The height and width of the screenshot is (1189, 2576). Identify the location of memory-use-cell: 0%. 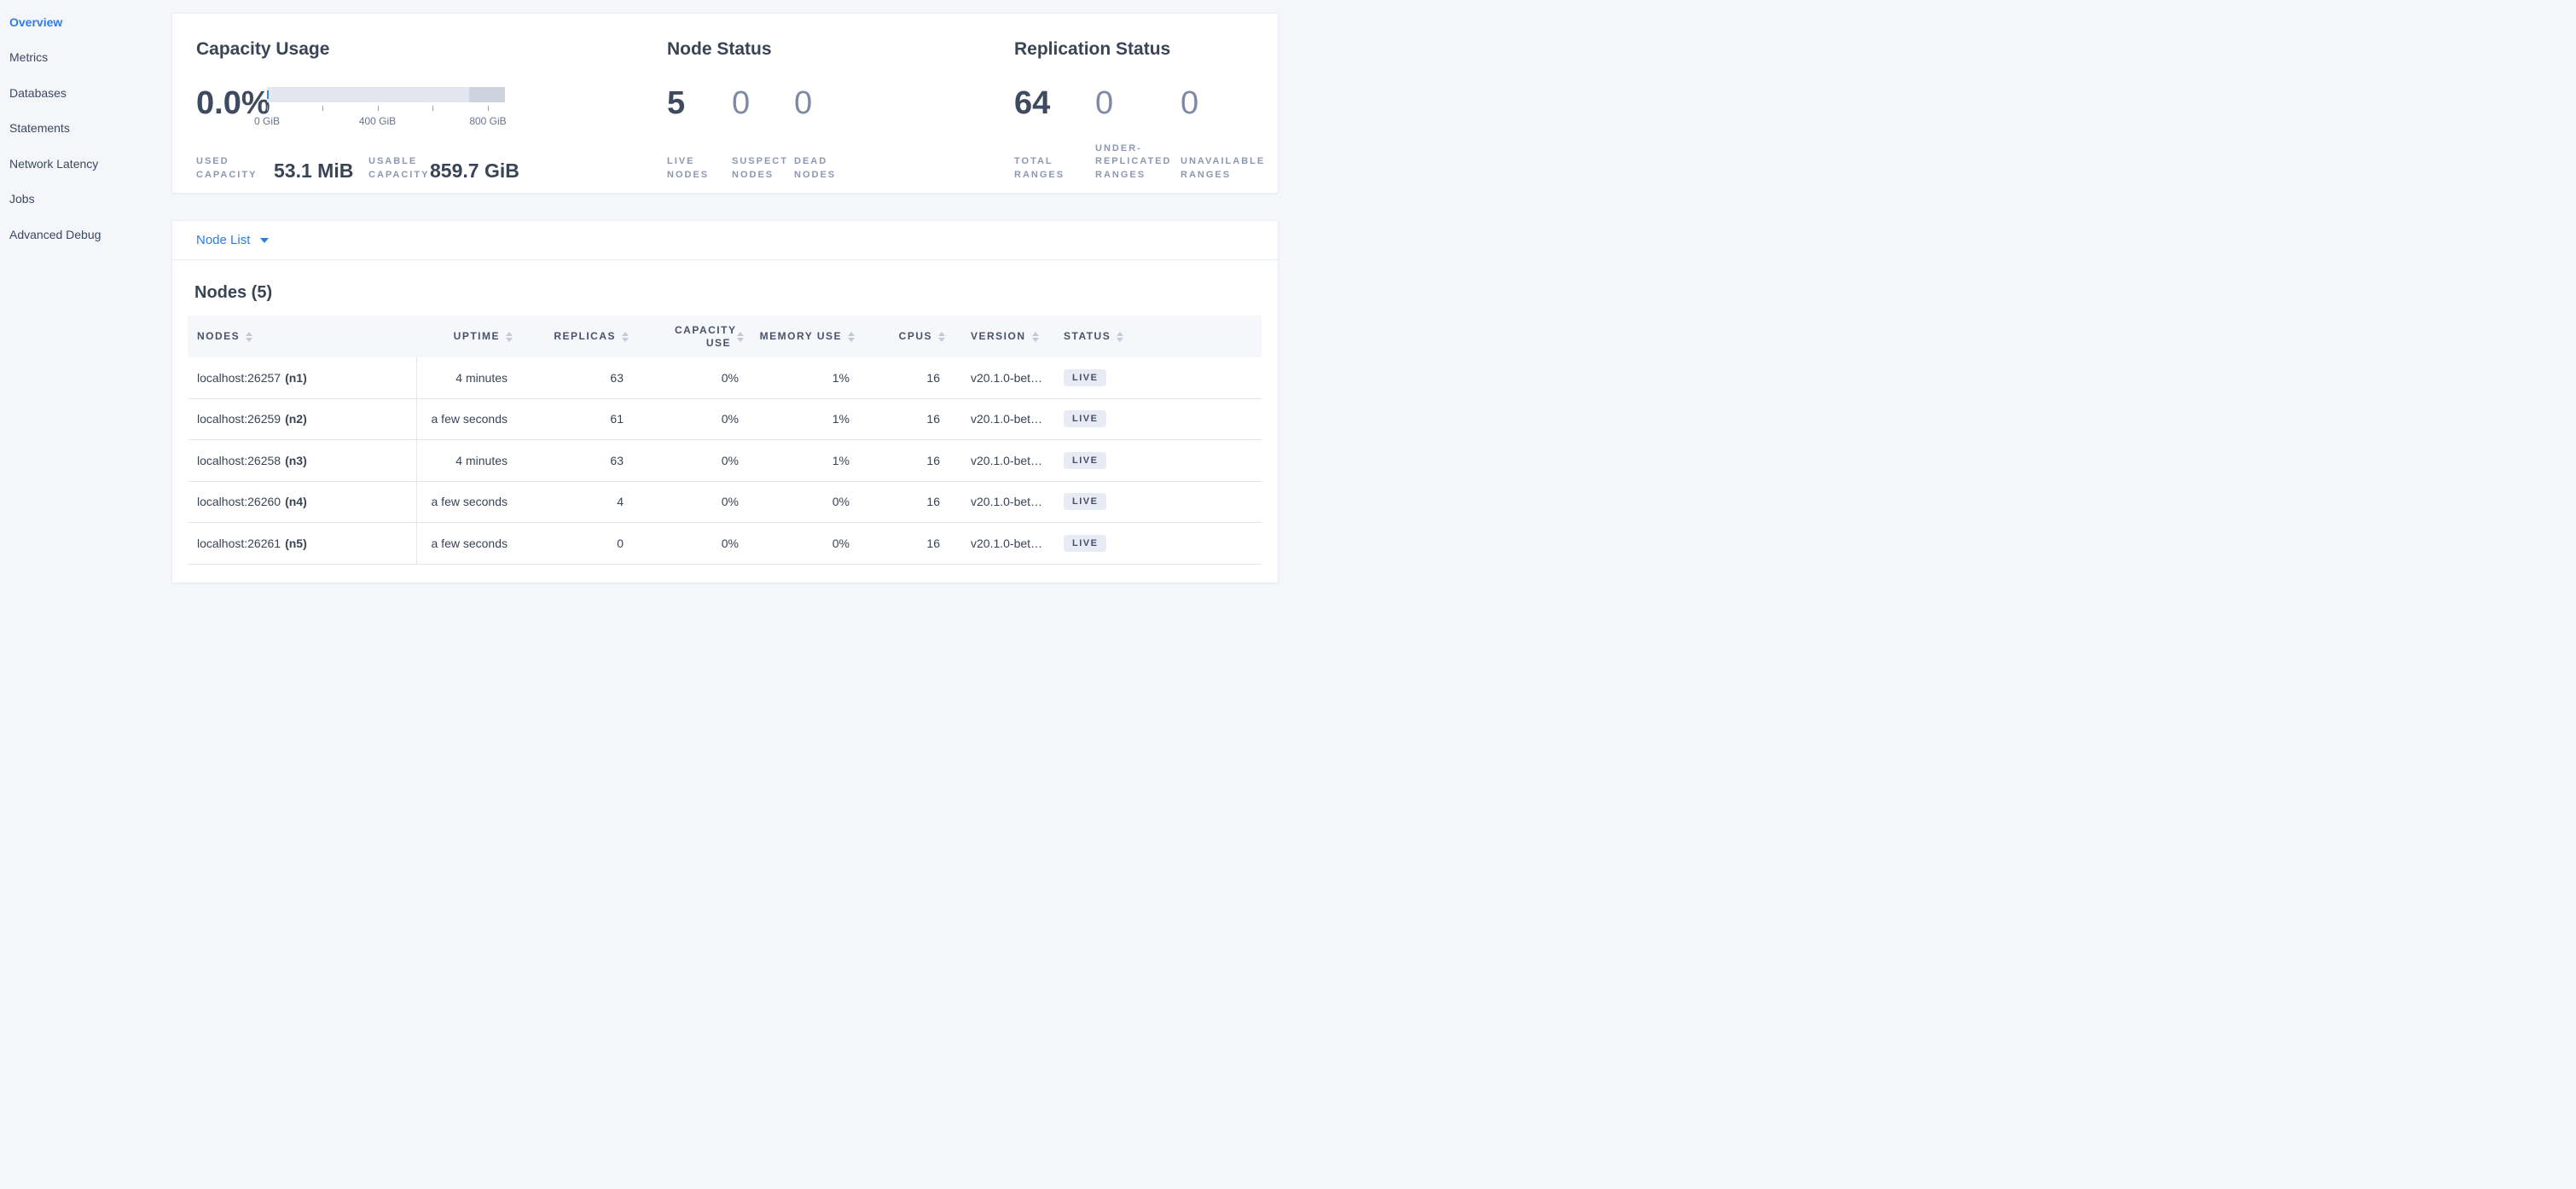
(841, 502).